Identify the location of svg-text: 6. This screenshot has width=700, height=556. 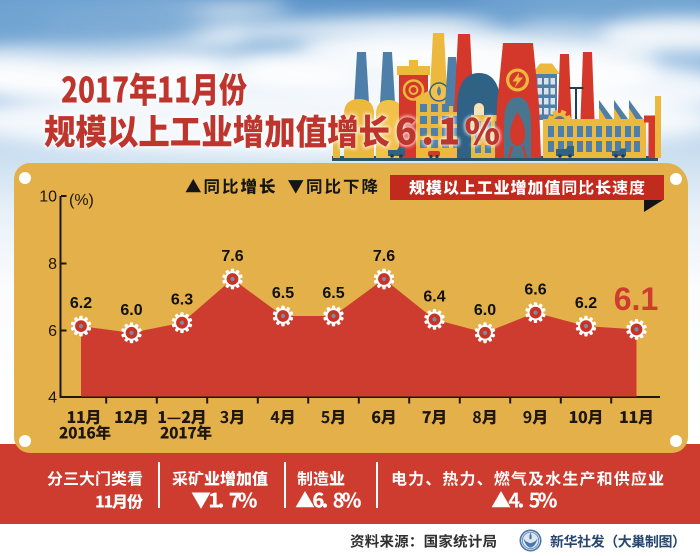
(52, 331).